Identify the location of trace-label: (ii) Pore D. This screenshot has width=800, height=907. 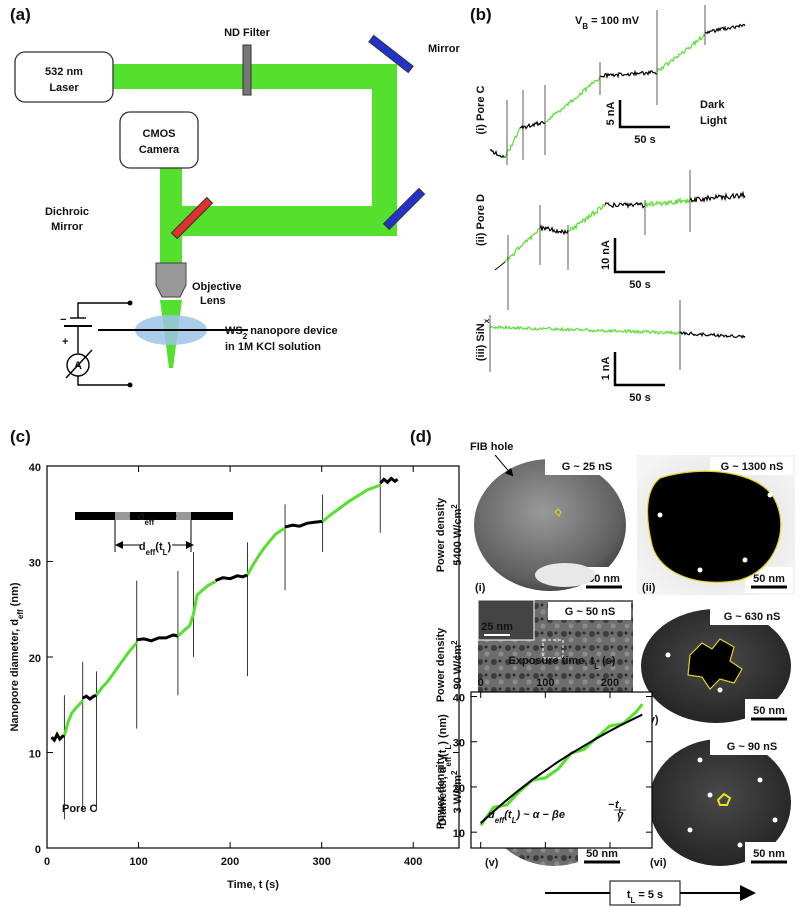
(481, 220).